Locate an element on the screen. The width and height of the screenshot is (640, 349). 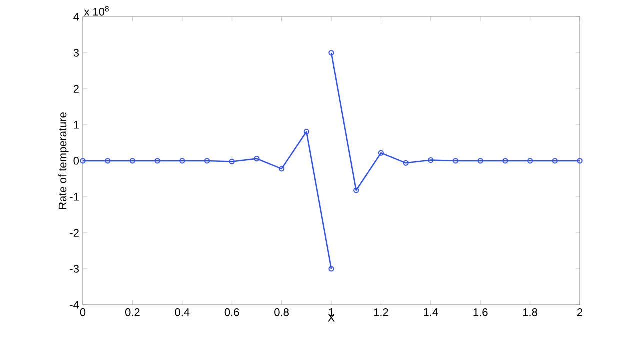
x-tick-label: 1.4 is located at coordinates (431, 312).